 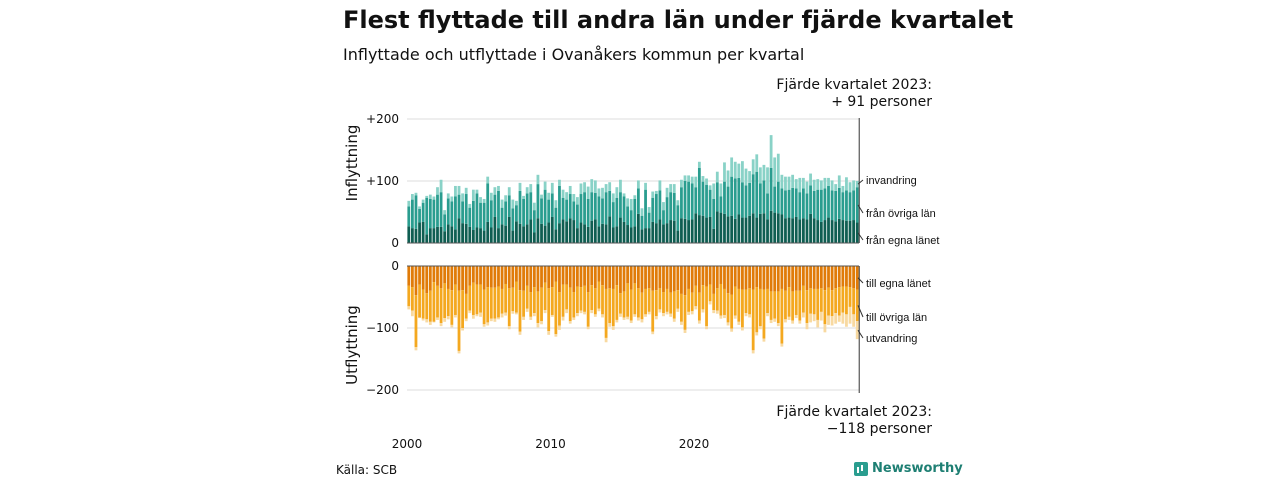 What do you see at coordinates (854, 85) in the screenshot?
I see `latest-inflow-note-line1: Fjärde kvartalet 2023:` at bounding box center [854, 85].